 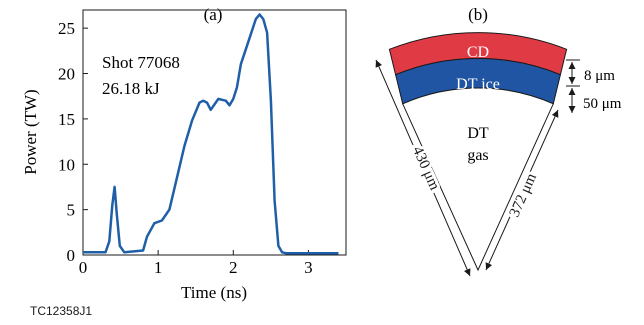 What do you see at coordinates (478, 14) in the screenshot?
I see `panel-label-b: (b)` at bounding box center [478, 14].